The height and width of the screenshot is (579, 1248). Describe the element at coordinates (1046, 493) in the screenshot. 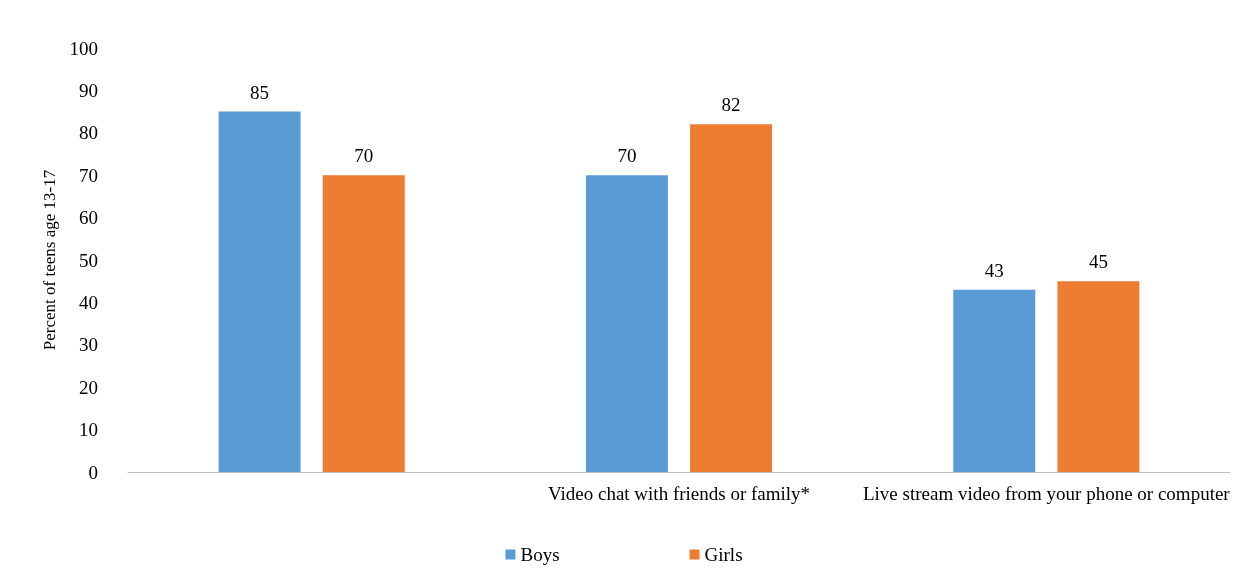

I see `x-tick-label: Live stream video from your phone or computer` at that location.